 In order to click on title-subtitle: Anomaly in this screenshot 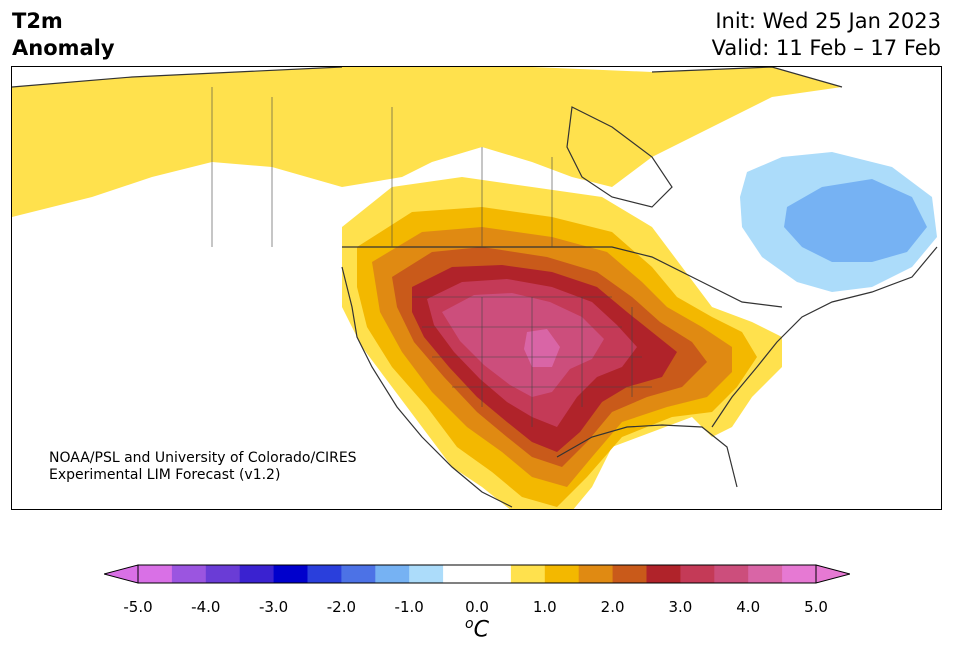, I will do `click(63, 48)`.